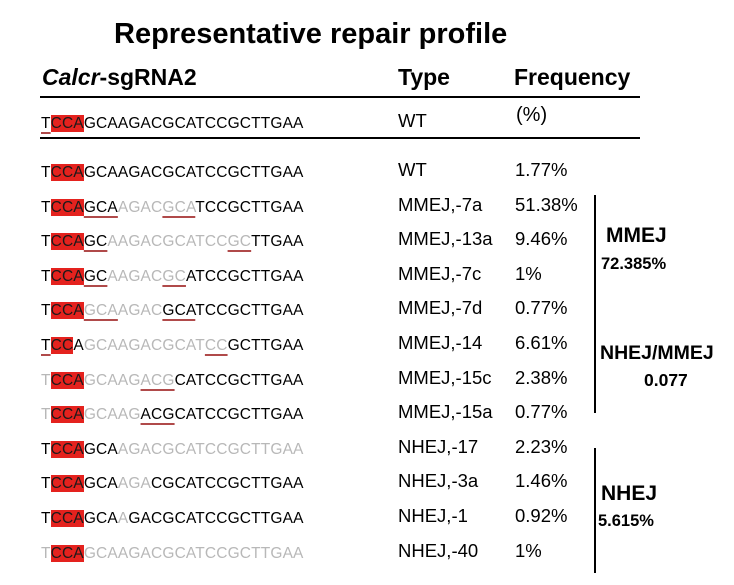 The width and height of the screenshot is (734, 585). I want to click on nhej-group-label: NHEJ, so click(629, 493).